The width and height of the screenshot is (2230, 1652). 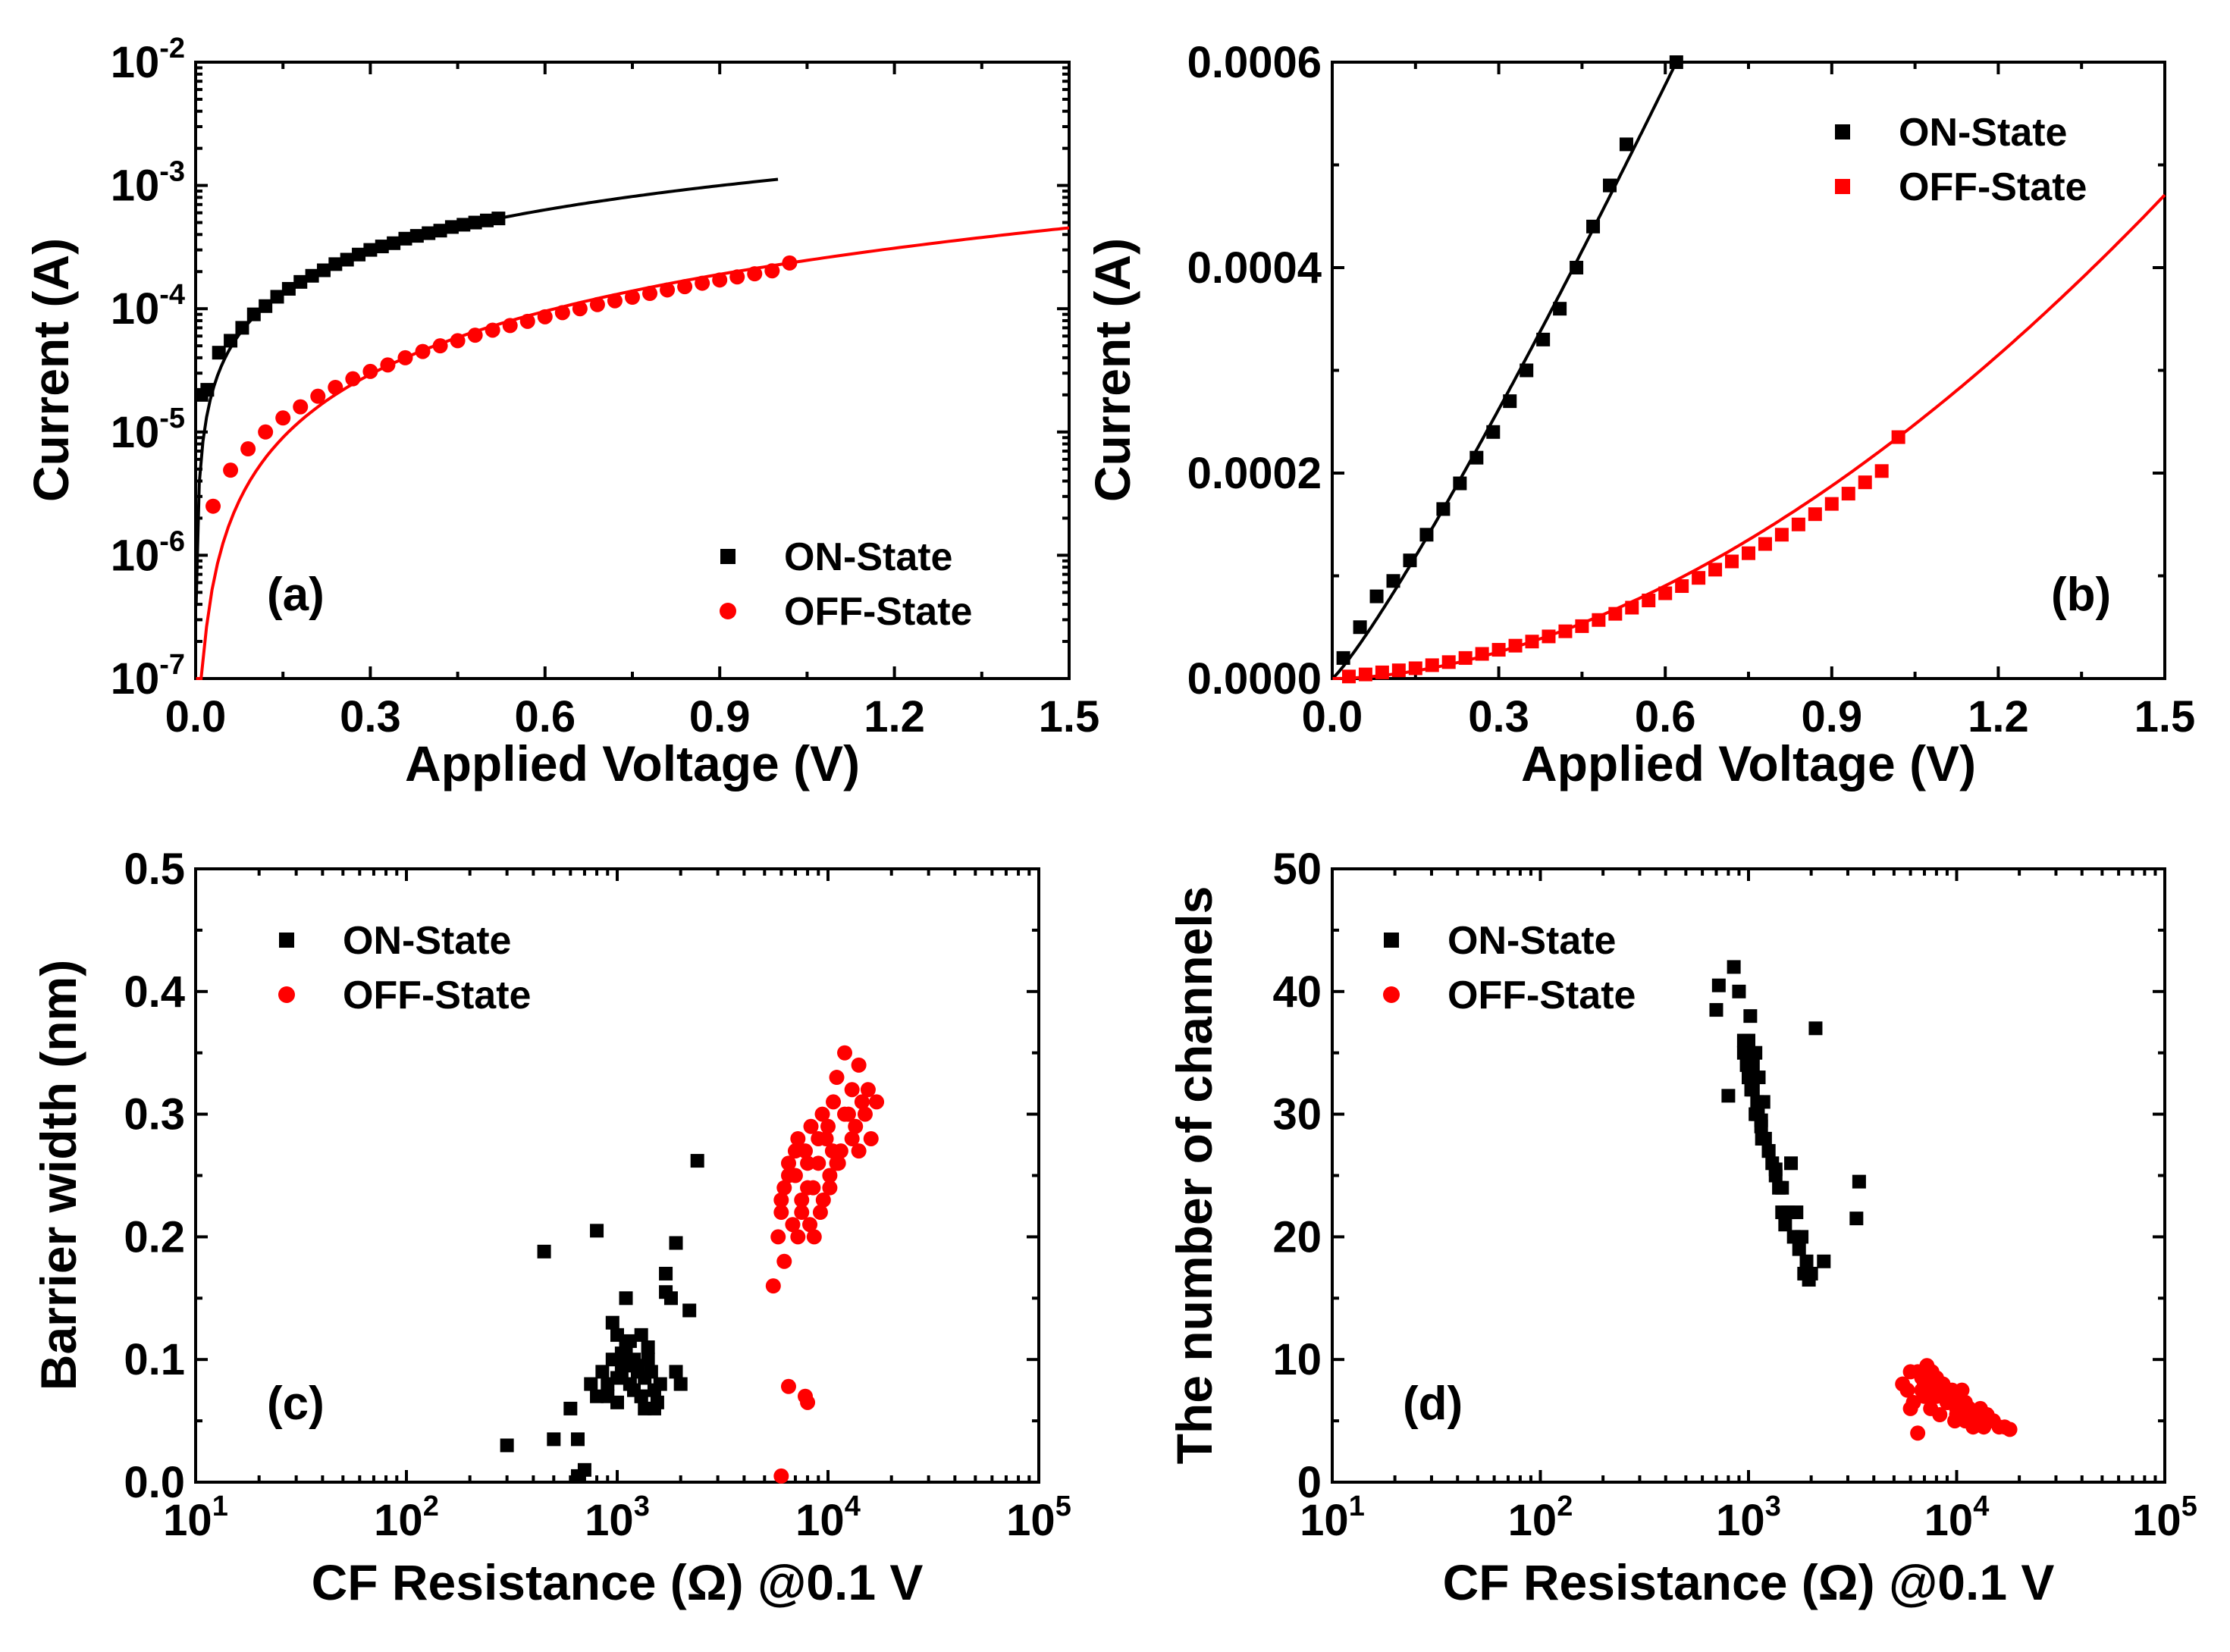 I want to click on y-tick-label: 10⁻², so click(x=148, y=60).